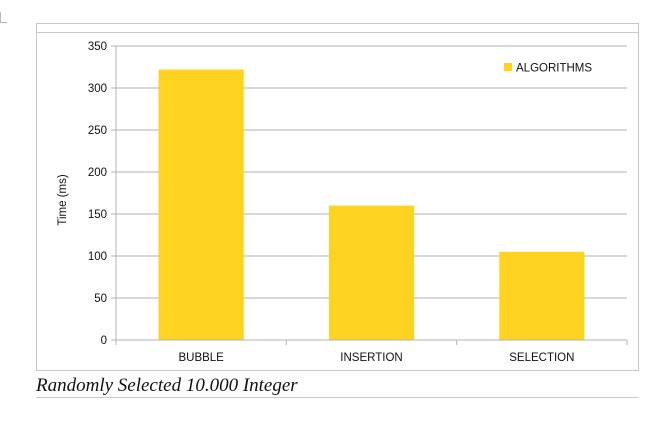 The height and width of the screenshot is (427, 662). I want to click on caption-top-rule, so click(337, 370).